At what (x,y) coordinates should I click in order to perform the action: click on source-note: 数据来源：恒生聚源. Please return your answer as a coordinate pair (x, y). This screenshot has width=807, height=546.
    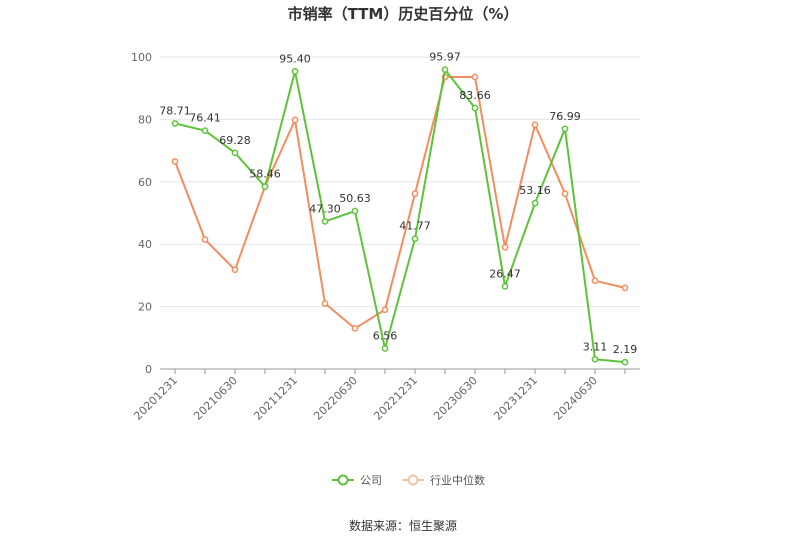
    Looking at the image, I should click on (403, 525).